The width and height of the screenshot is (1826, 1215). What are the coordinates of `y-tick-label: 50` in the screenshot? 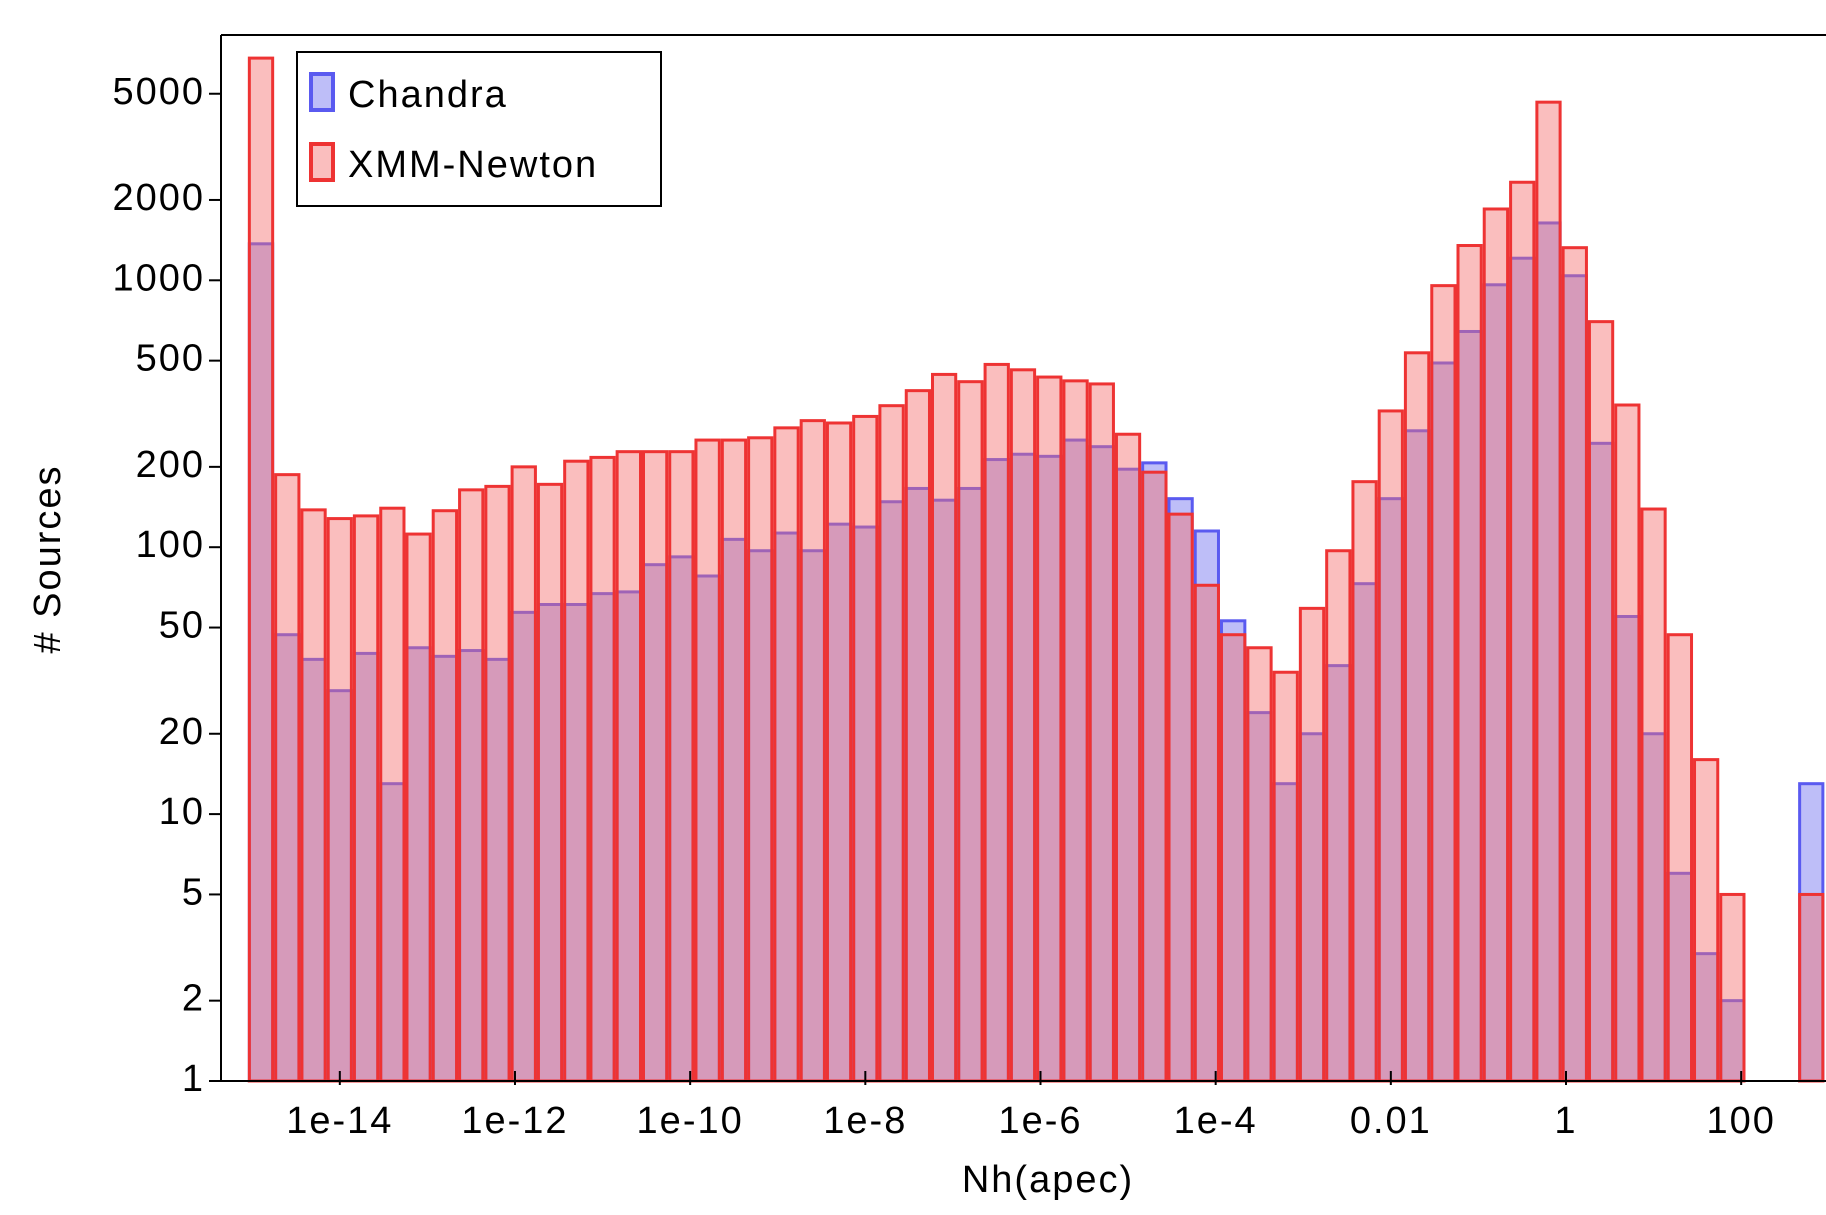 It's located at (182, 626).